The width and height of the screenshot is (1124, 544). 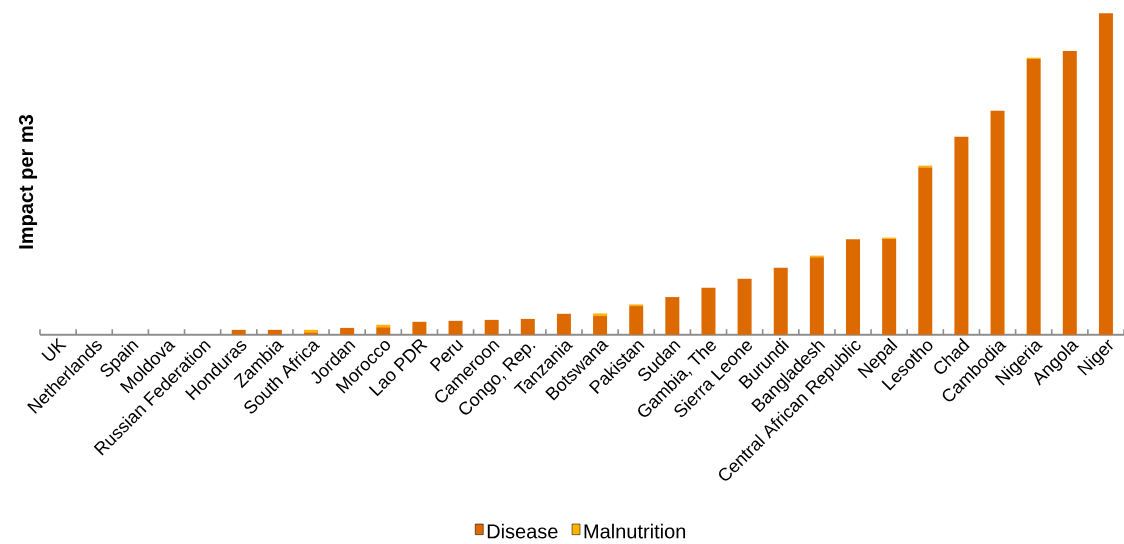 I want to click on y-axis-title: Impact per m3, so click(x=28, y=181).